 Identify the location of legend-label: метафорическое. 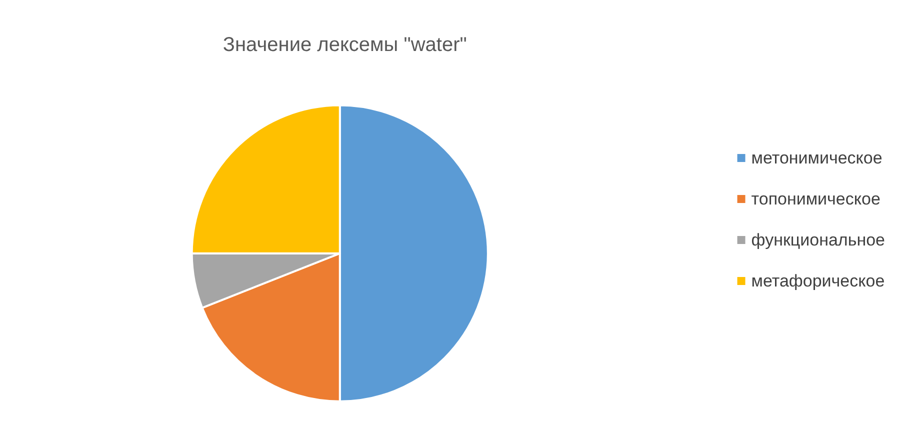
(818, 281).